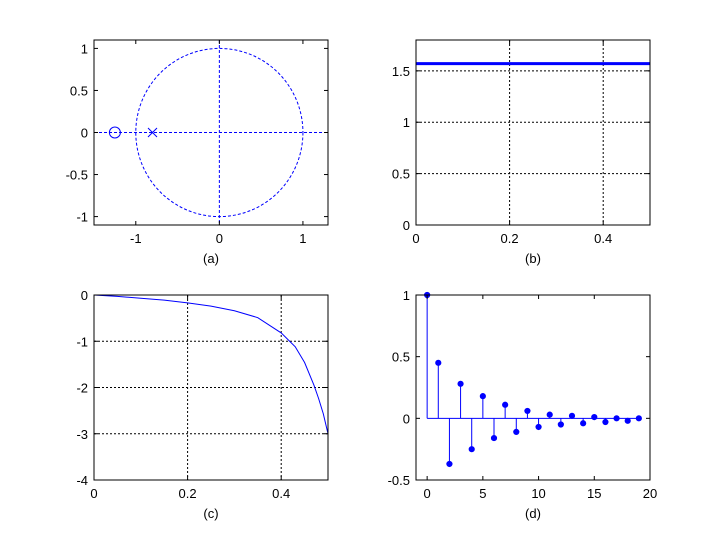 This screenshot has height=541, width=720. I want to click on x-axis-label: (c), so click(210, 513).